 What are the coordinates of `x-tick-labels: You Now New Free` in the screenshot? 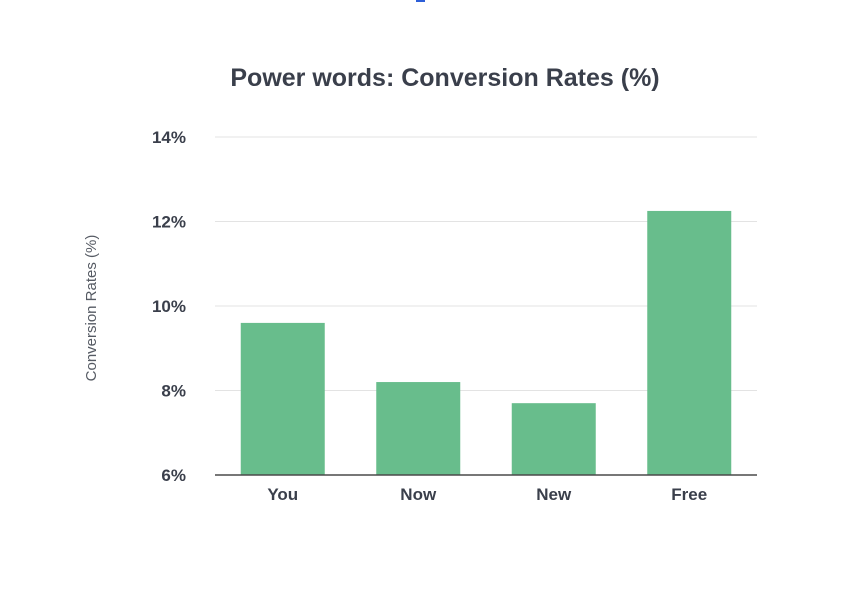 It's located at (487, 494).